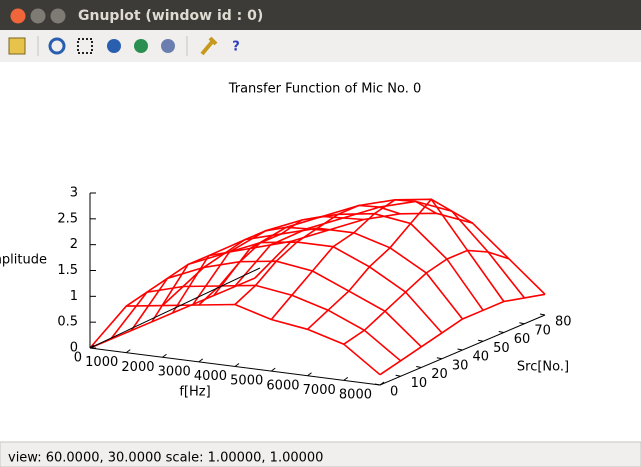  Describe the element at coordinates (355, 395) in the screenshot. I see `x-tick-label: 8000` at that location.